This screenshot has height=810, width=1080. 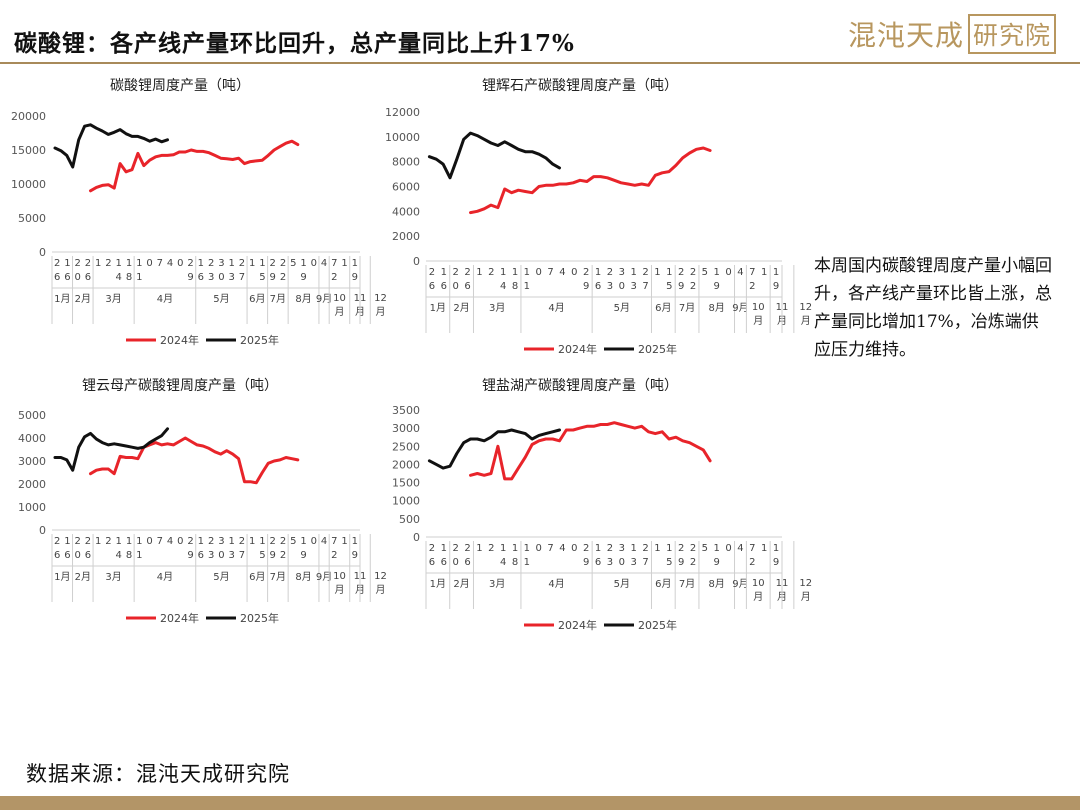 I want to click on month-label: 12, so click(x=380, y=298).